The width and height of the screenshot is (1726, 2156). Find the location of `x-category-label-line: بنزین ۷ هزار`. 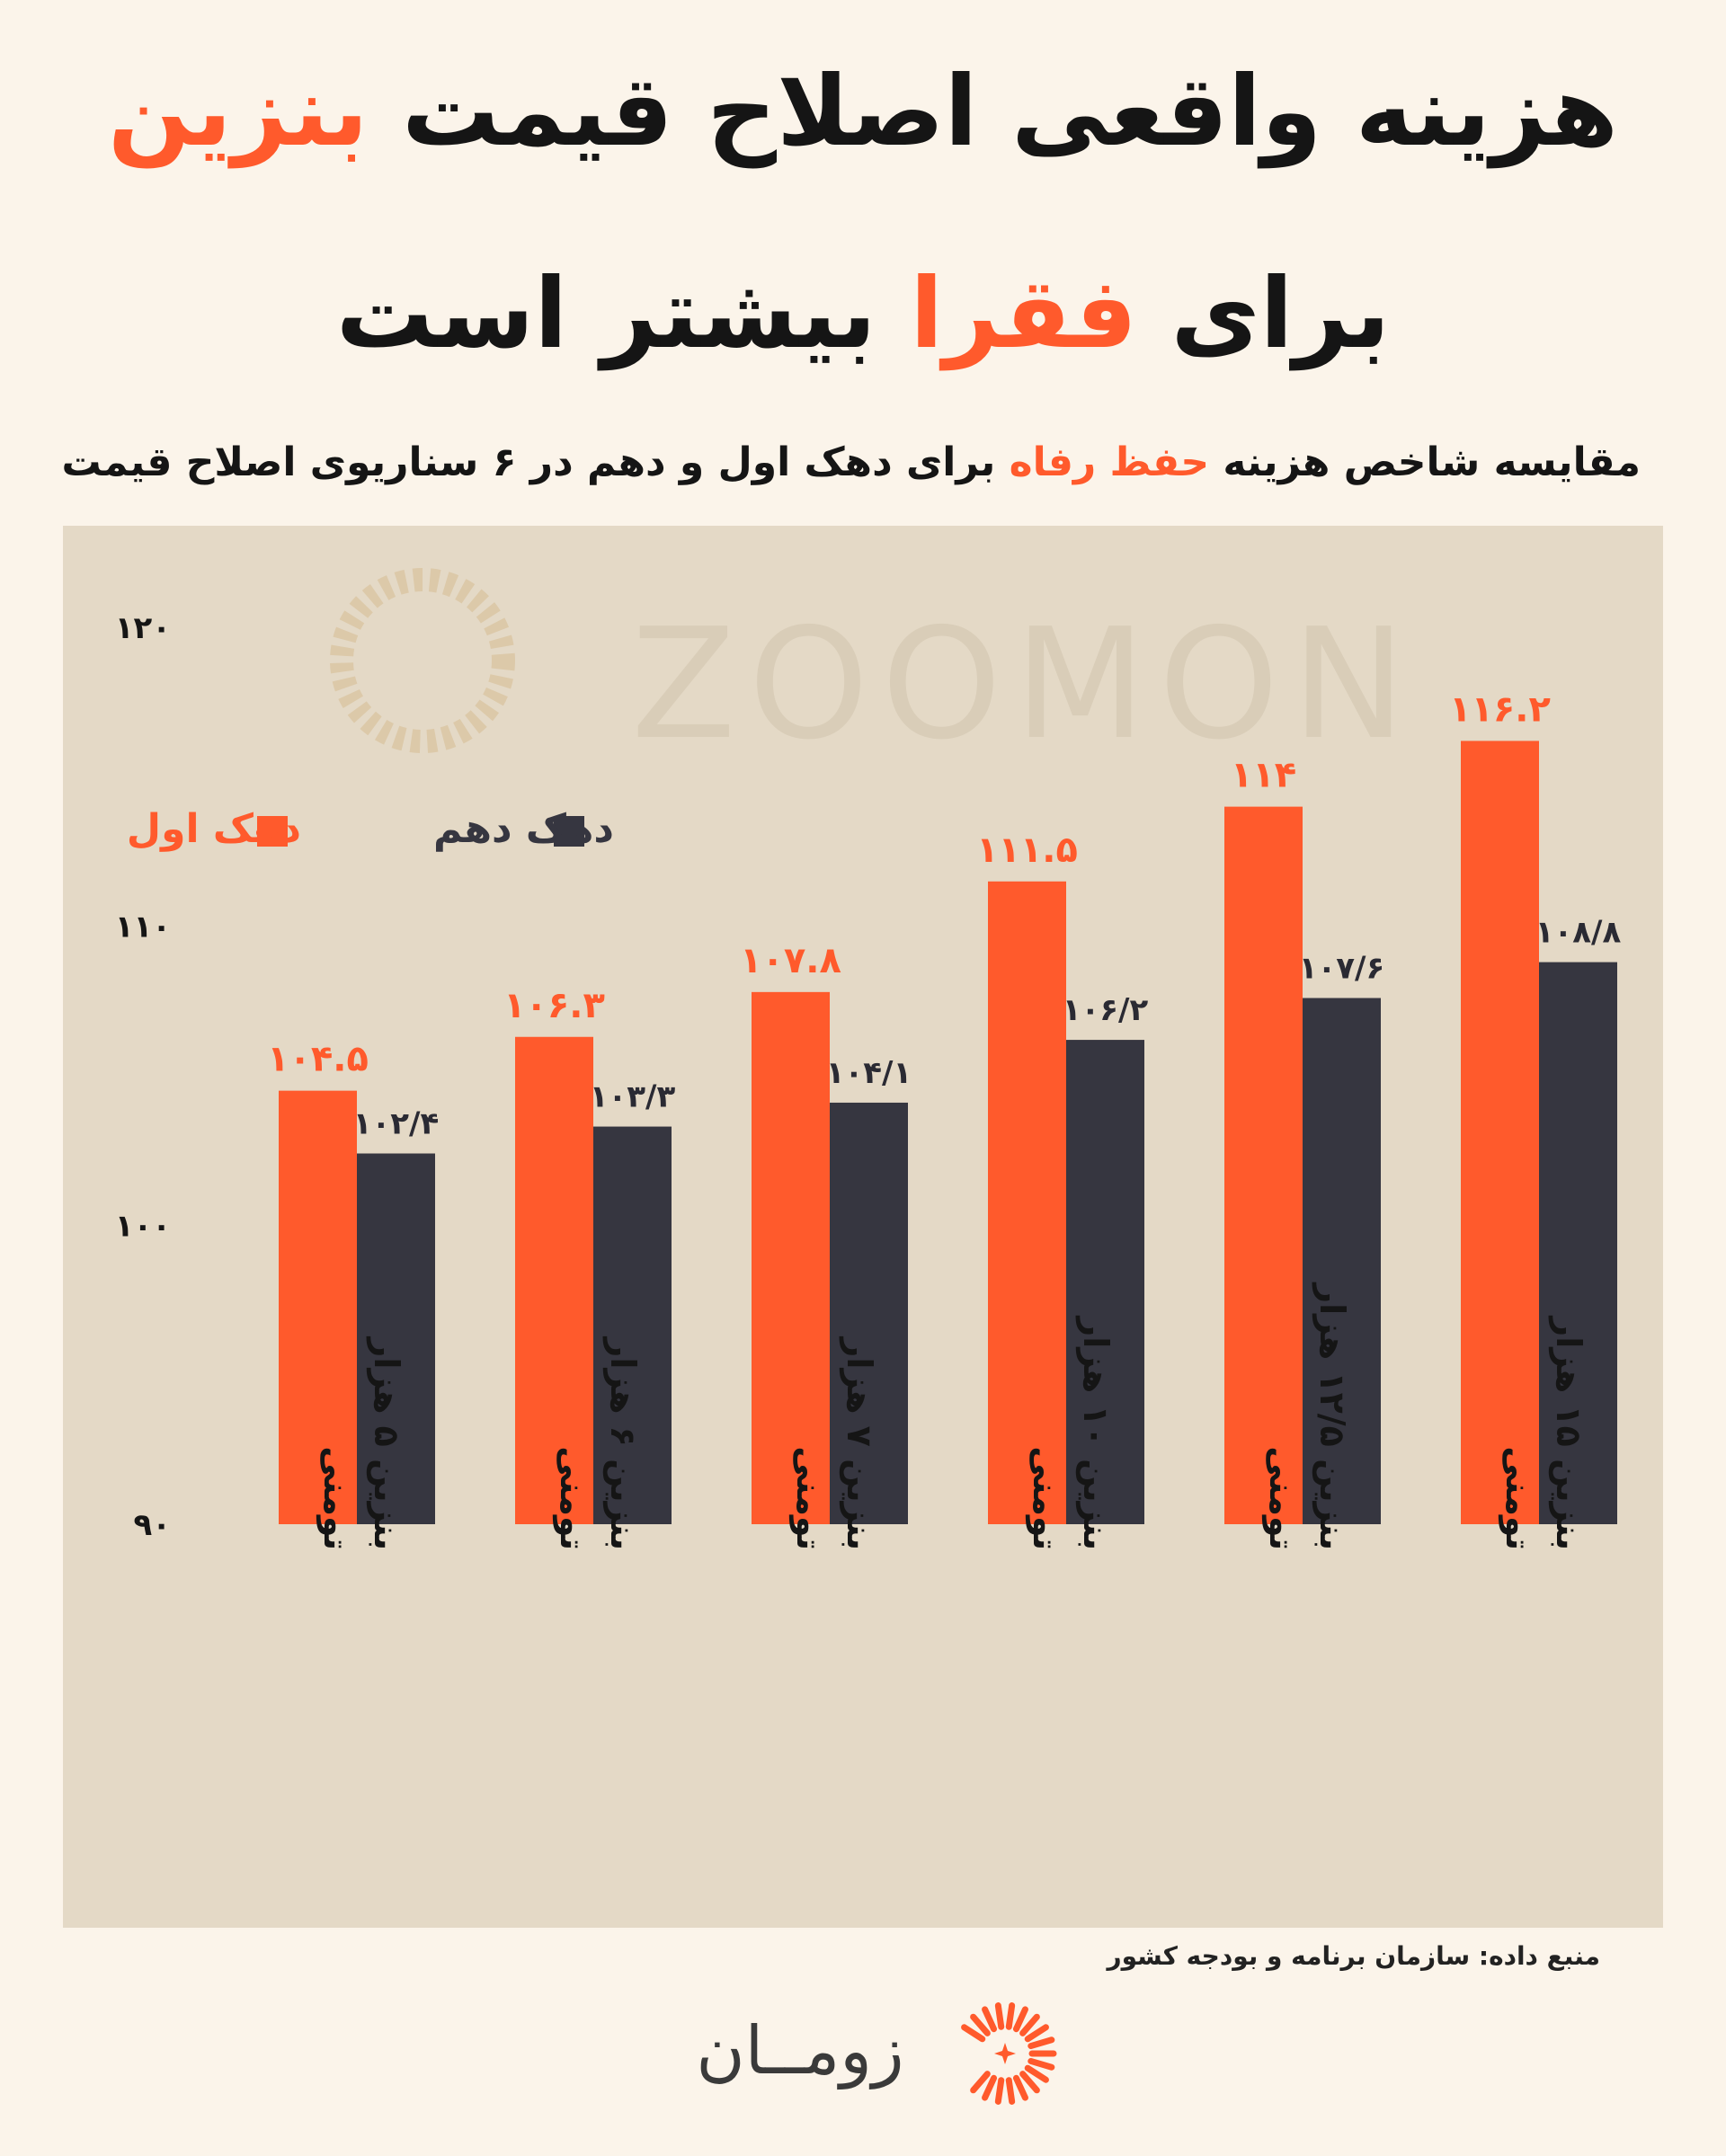

x-category-label-line: بنزین ۷ هزار is located at coordinates (859, 1443).